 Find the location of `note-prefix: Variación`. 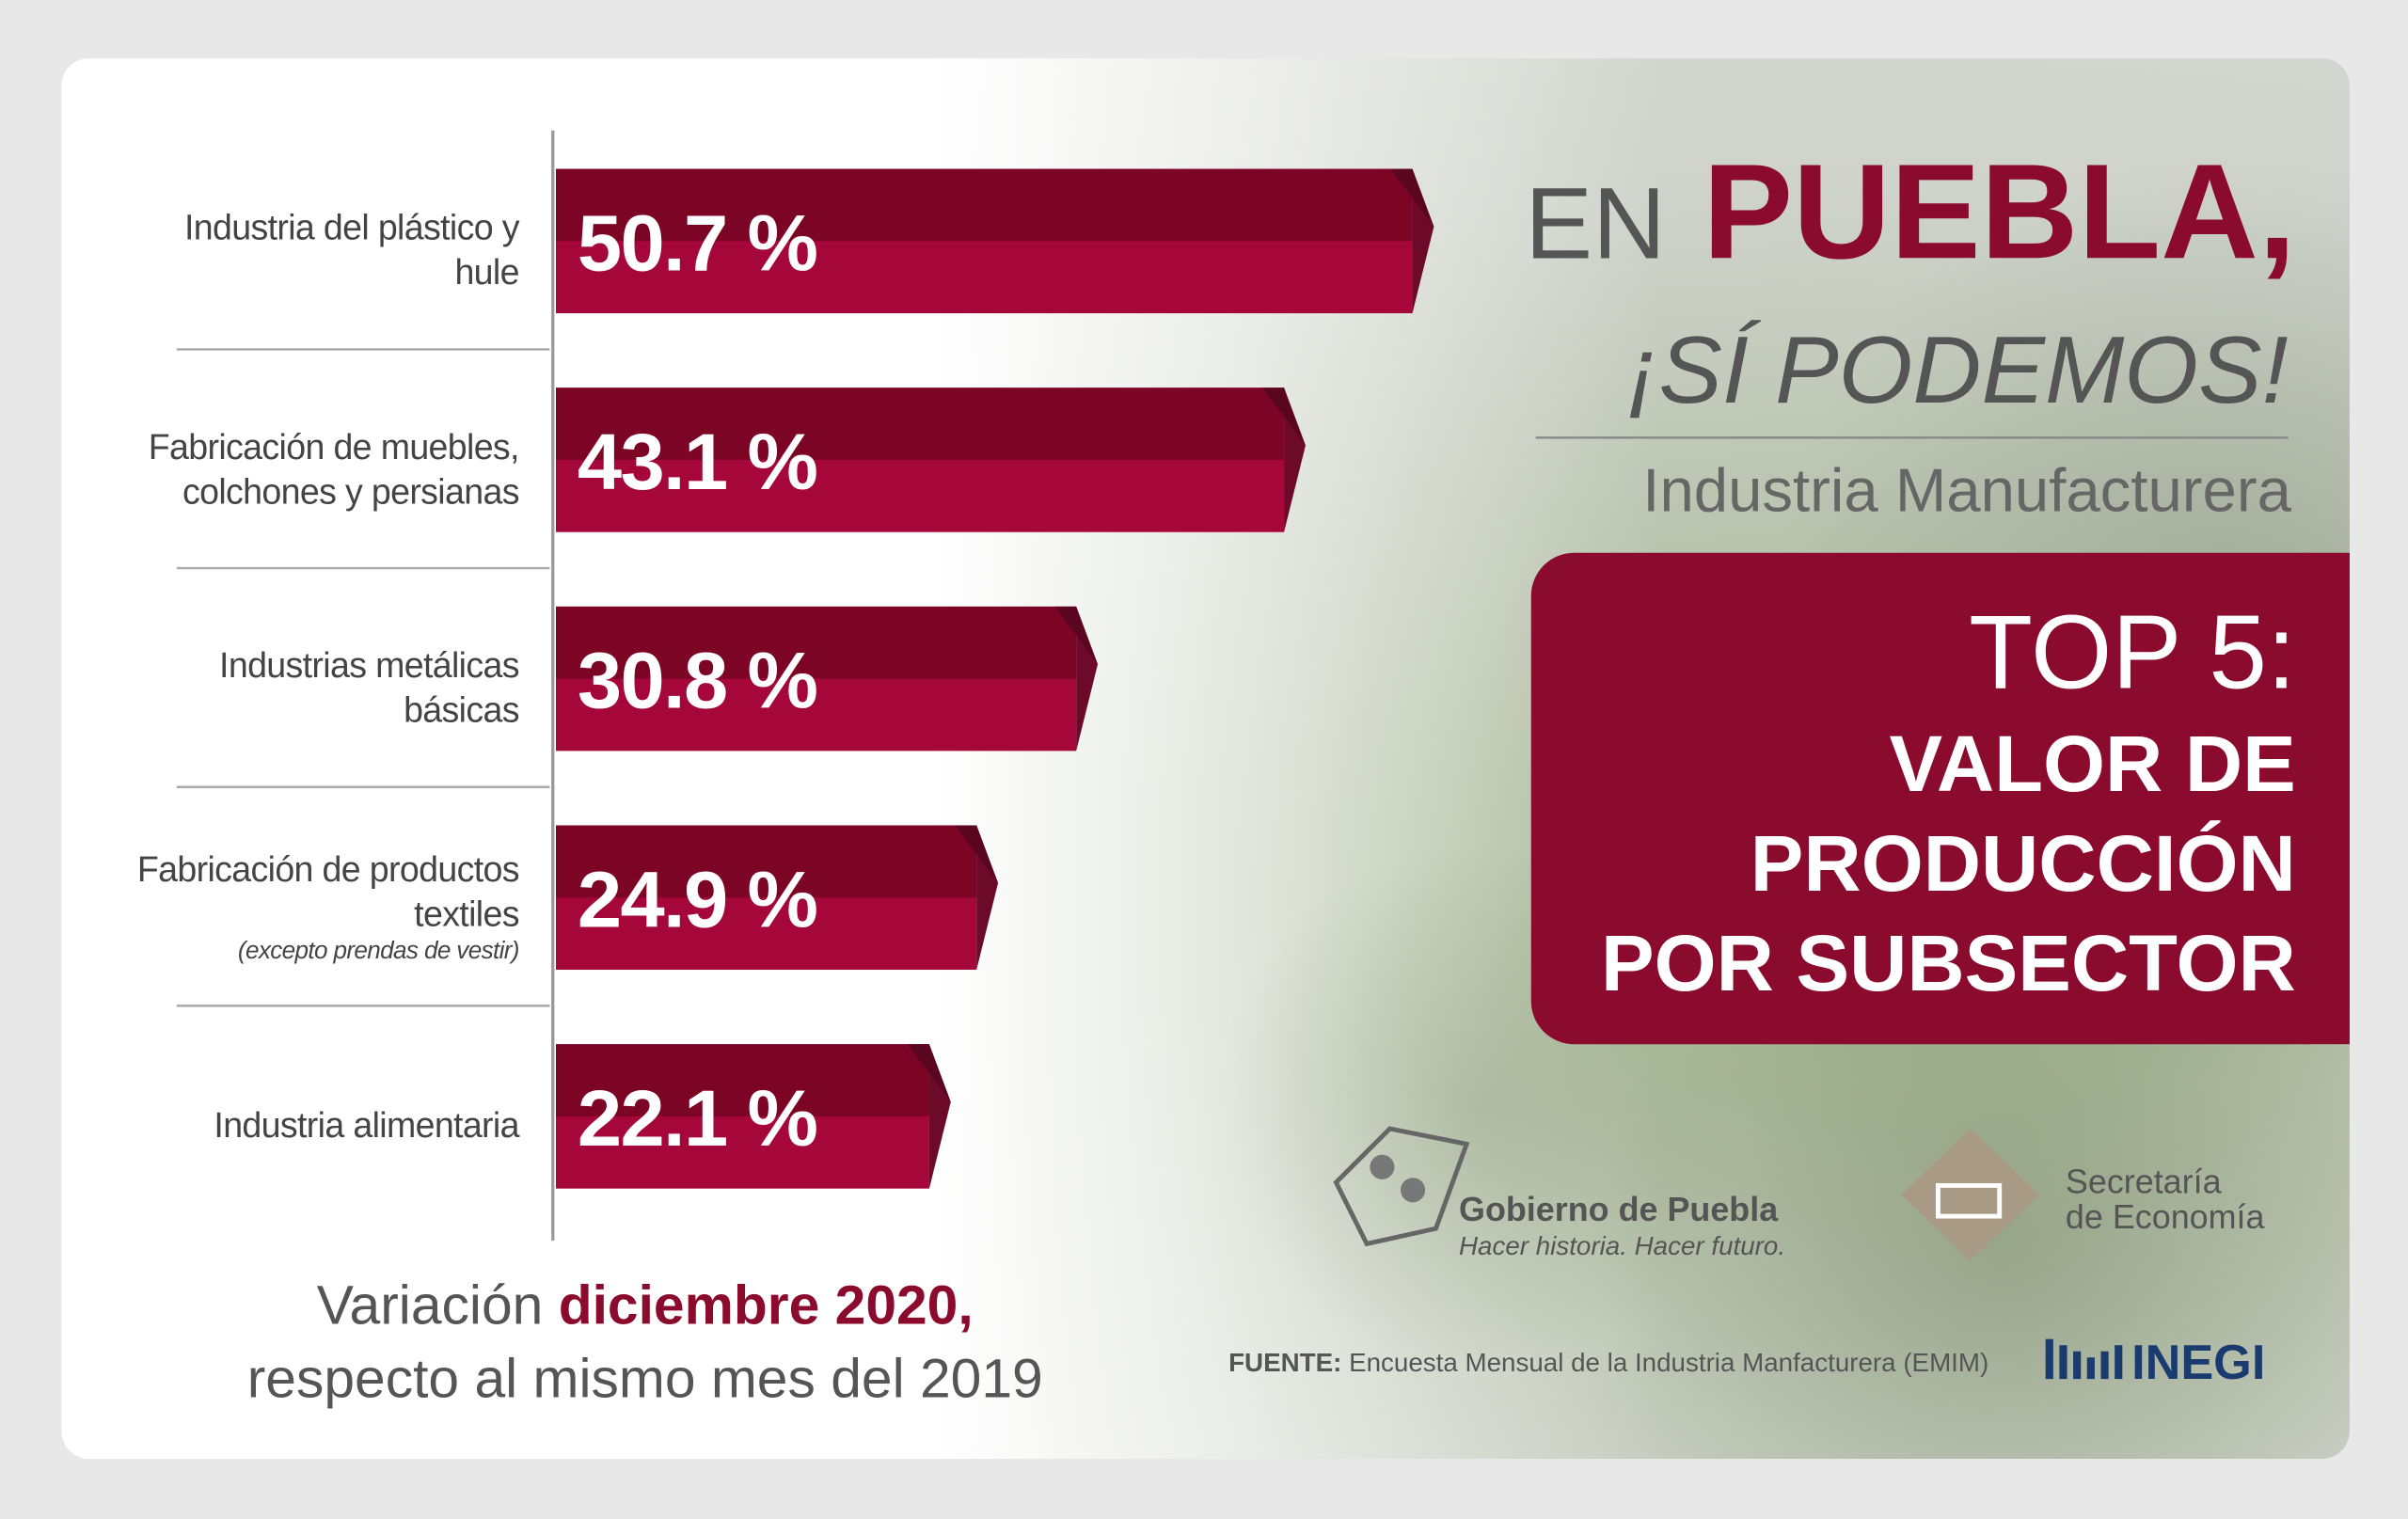

note-prefix: Variación is located at coordinates (431, 1305).